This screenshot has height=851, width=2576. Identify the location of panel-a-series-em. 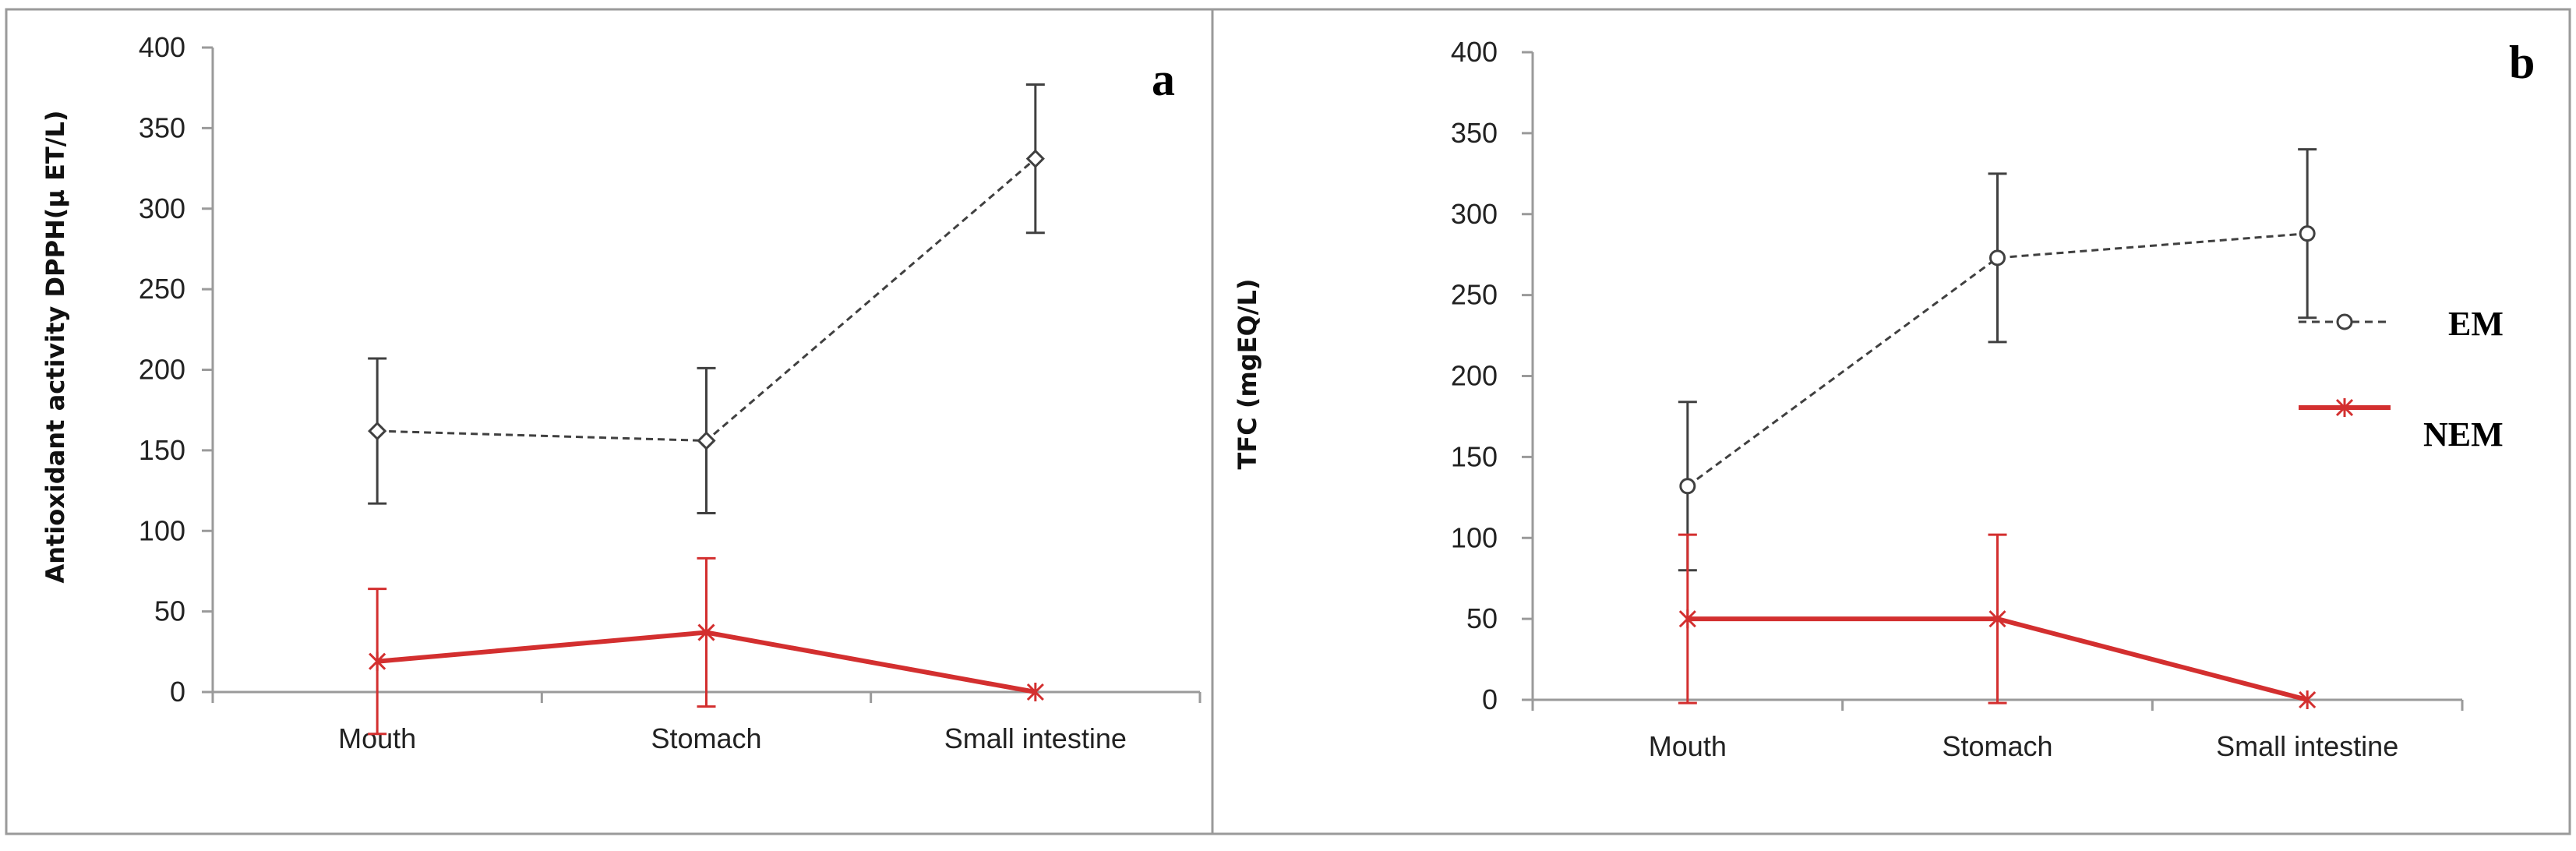
(706, 299).